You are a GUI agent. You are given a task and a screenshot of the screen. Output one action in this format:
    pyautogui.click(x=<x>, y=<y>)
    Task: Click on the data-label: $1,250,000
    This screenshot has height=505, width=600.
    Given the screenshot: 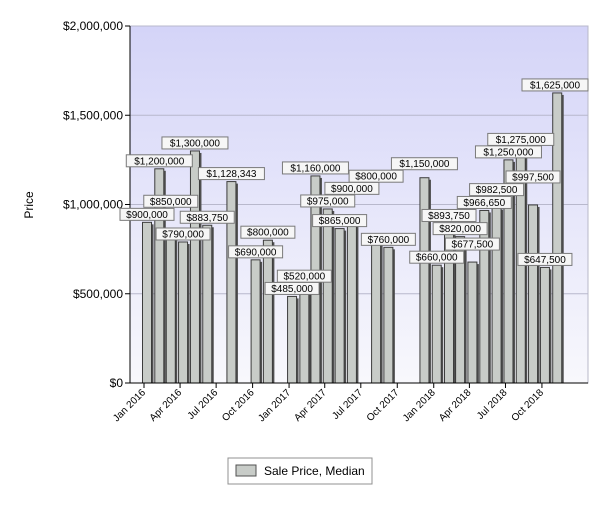 What is the action you would take?
    pyautogui.click(x=508, y=152)
    